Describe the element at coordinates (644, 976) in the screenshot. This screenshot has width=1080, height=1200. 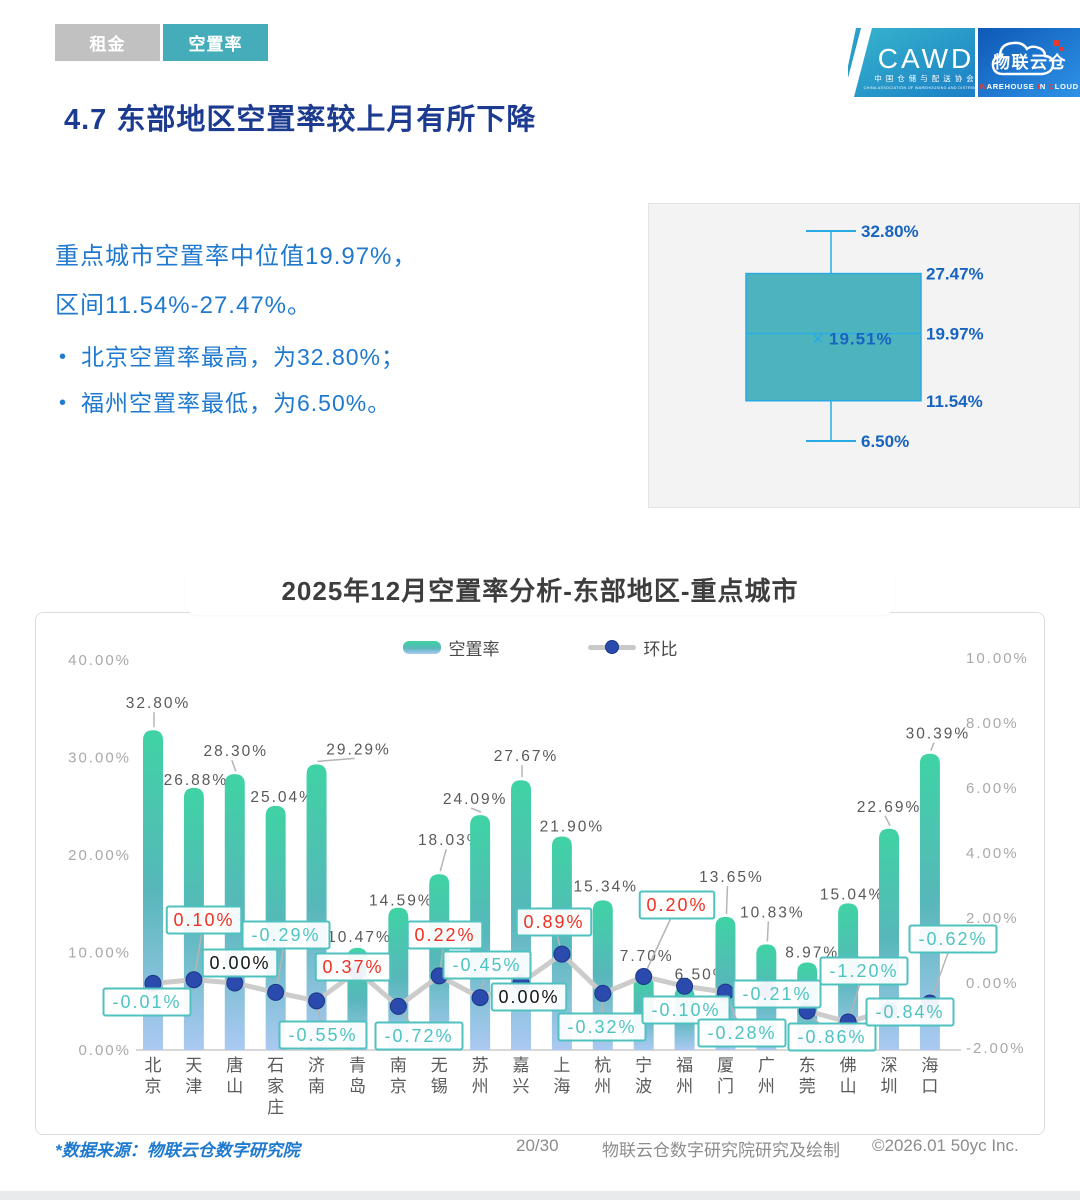
I see `line-dot-宁波` at that location.